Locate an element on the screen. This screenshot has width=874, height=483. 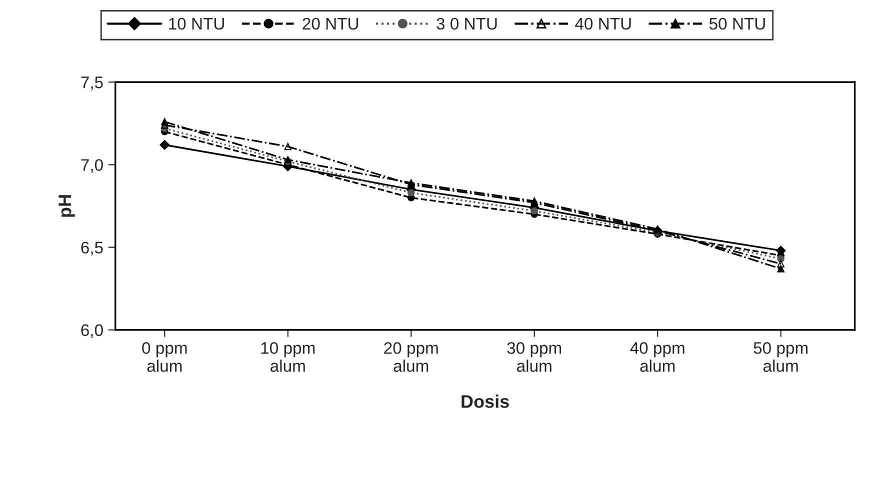
x-tick-label: 40 ppm alum is located at coordinates (657, 357).